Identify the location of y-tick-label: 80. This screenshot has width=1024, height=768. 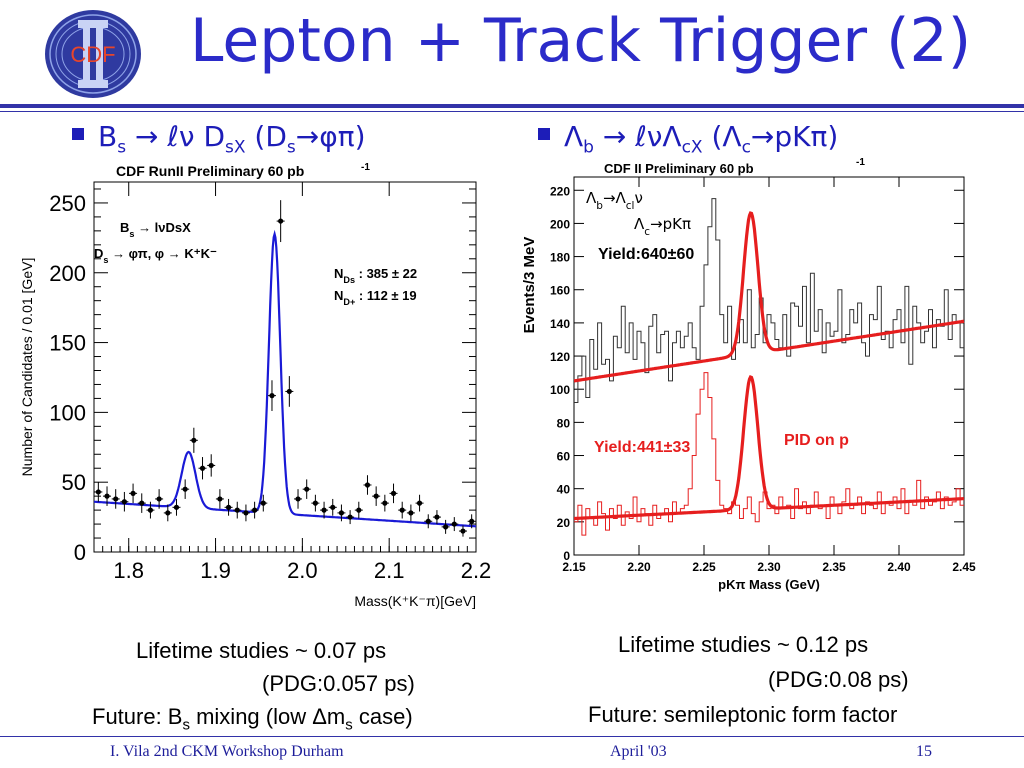
(564, 423).